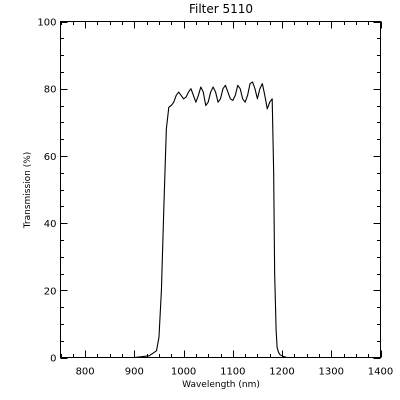 The height and width of the screenshot is (400, 400). What do you see at coordinates (221, 9) in the screenshot?
I see `chart-title: Filter 5110` at bounding box center [221, 9].